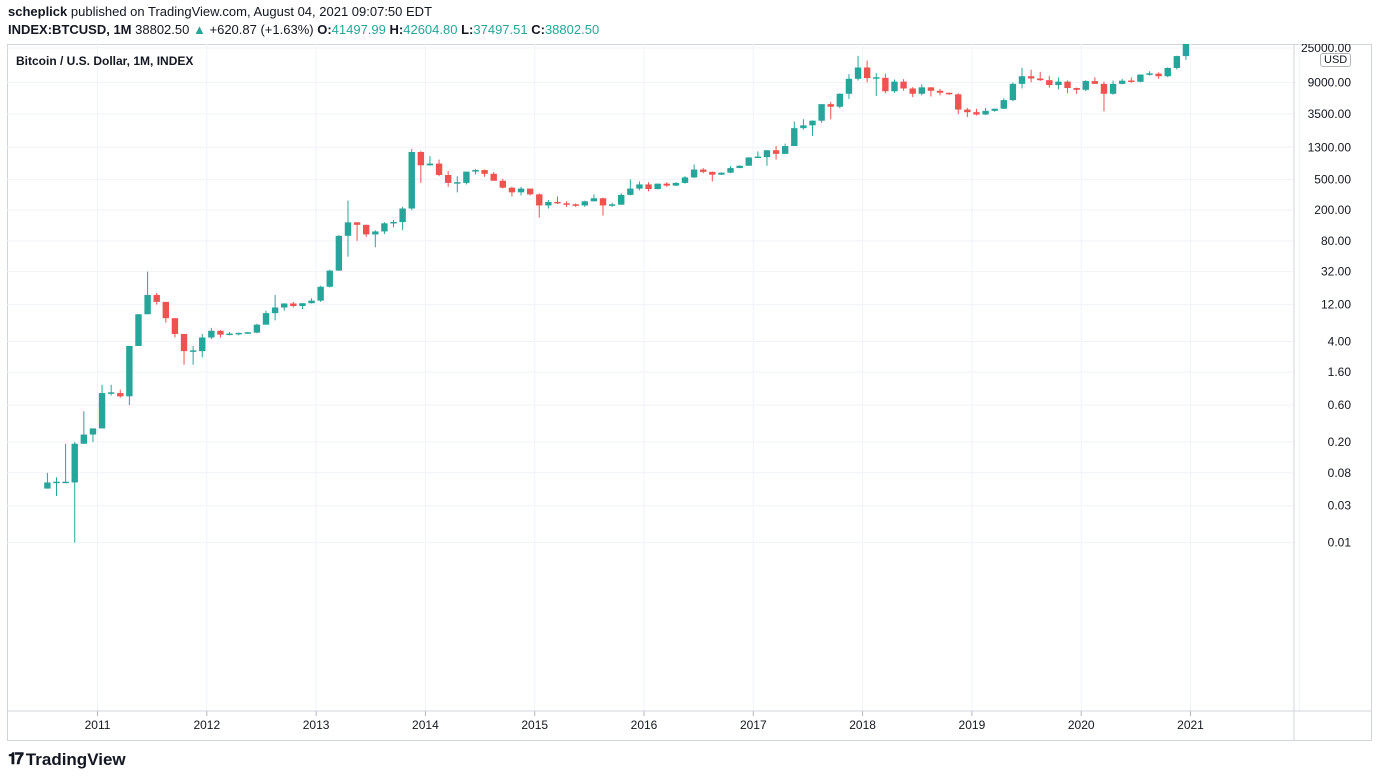 Image resolution: width=1380 pixels, height=779 pixels. I want to click on brand-name: TradingView, so click(75, 759).